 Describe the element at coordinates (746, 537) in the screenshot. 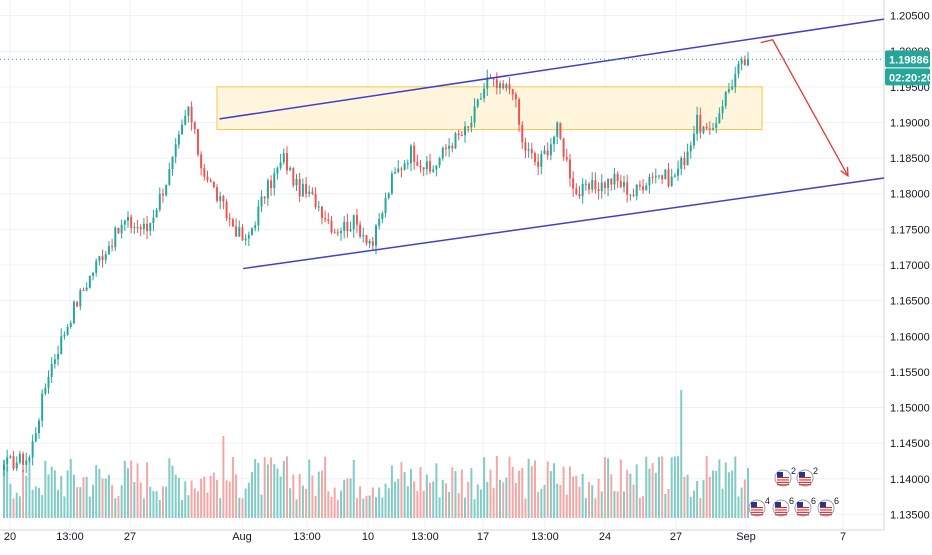

I see `x-tick-label: Sep` at that location.